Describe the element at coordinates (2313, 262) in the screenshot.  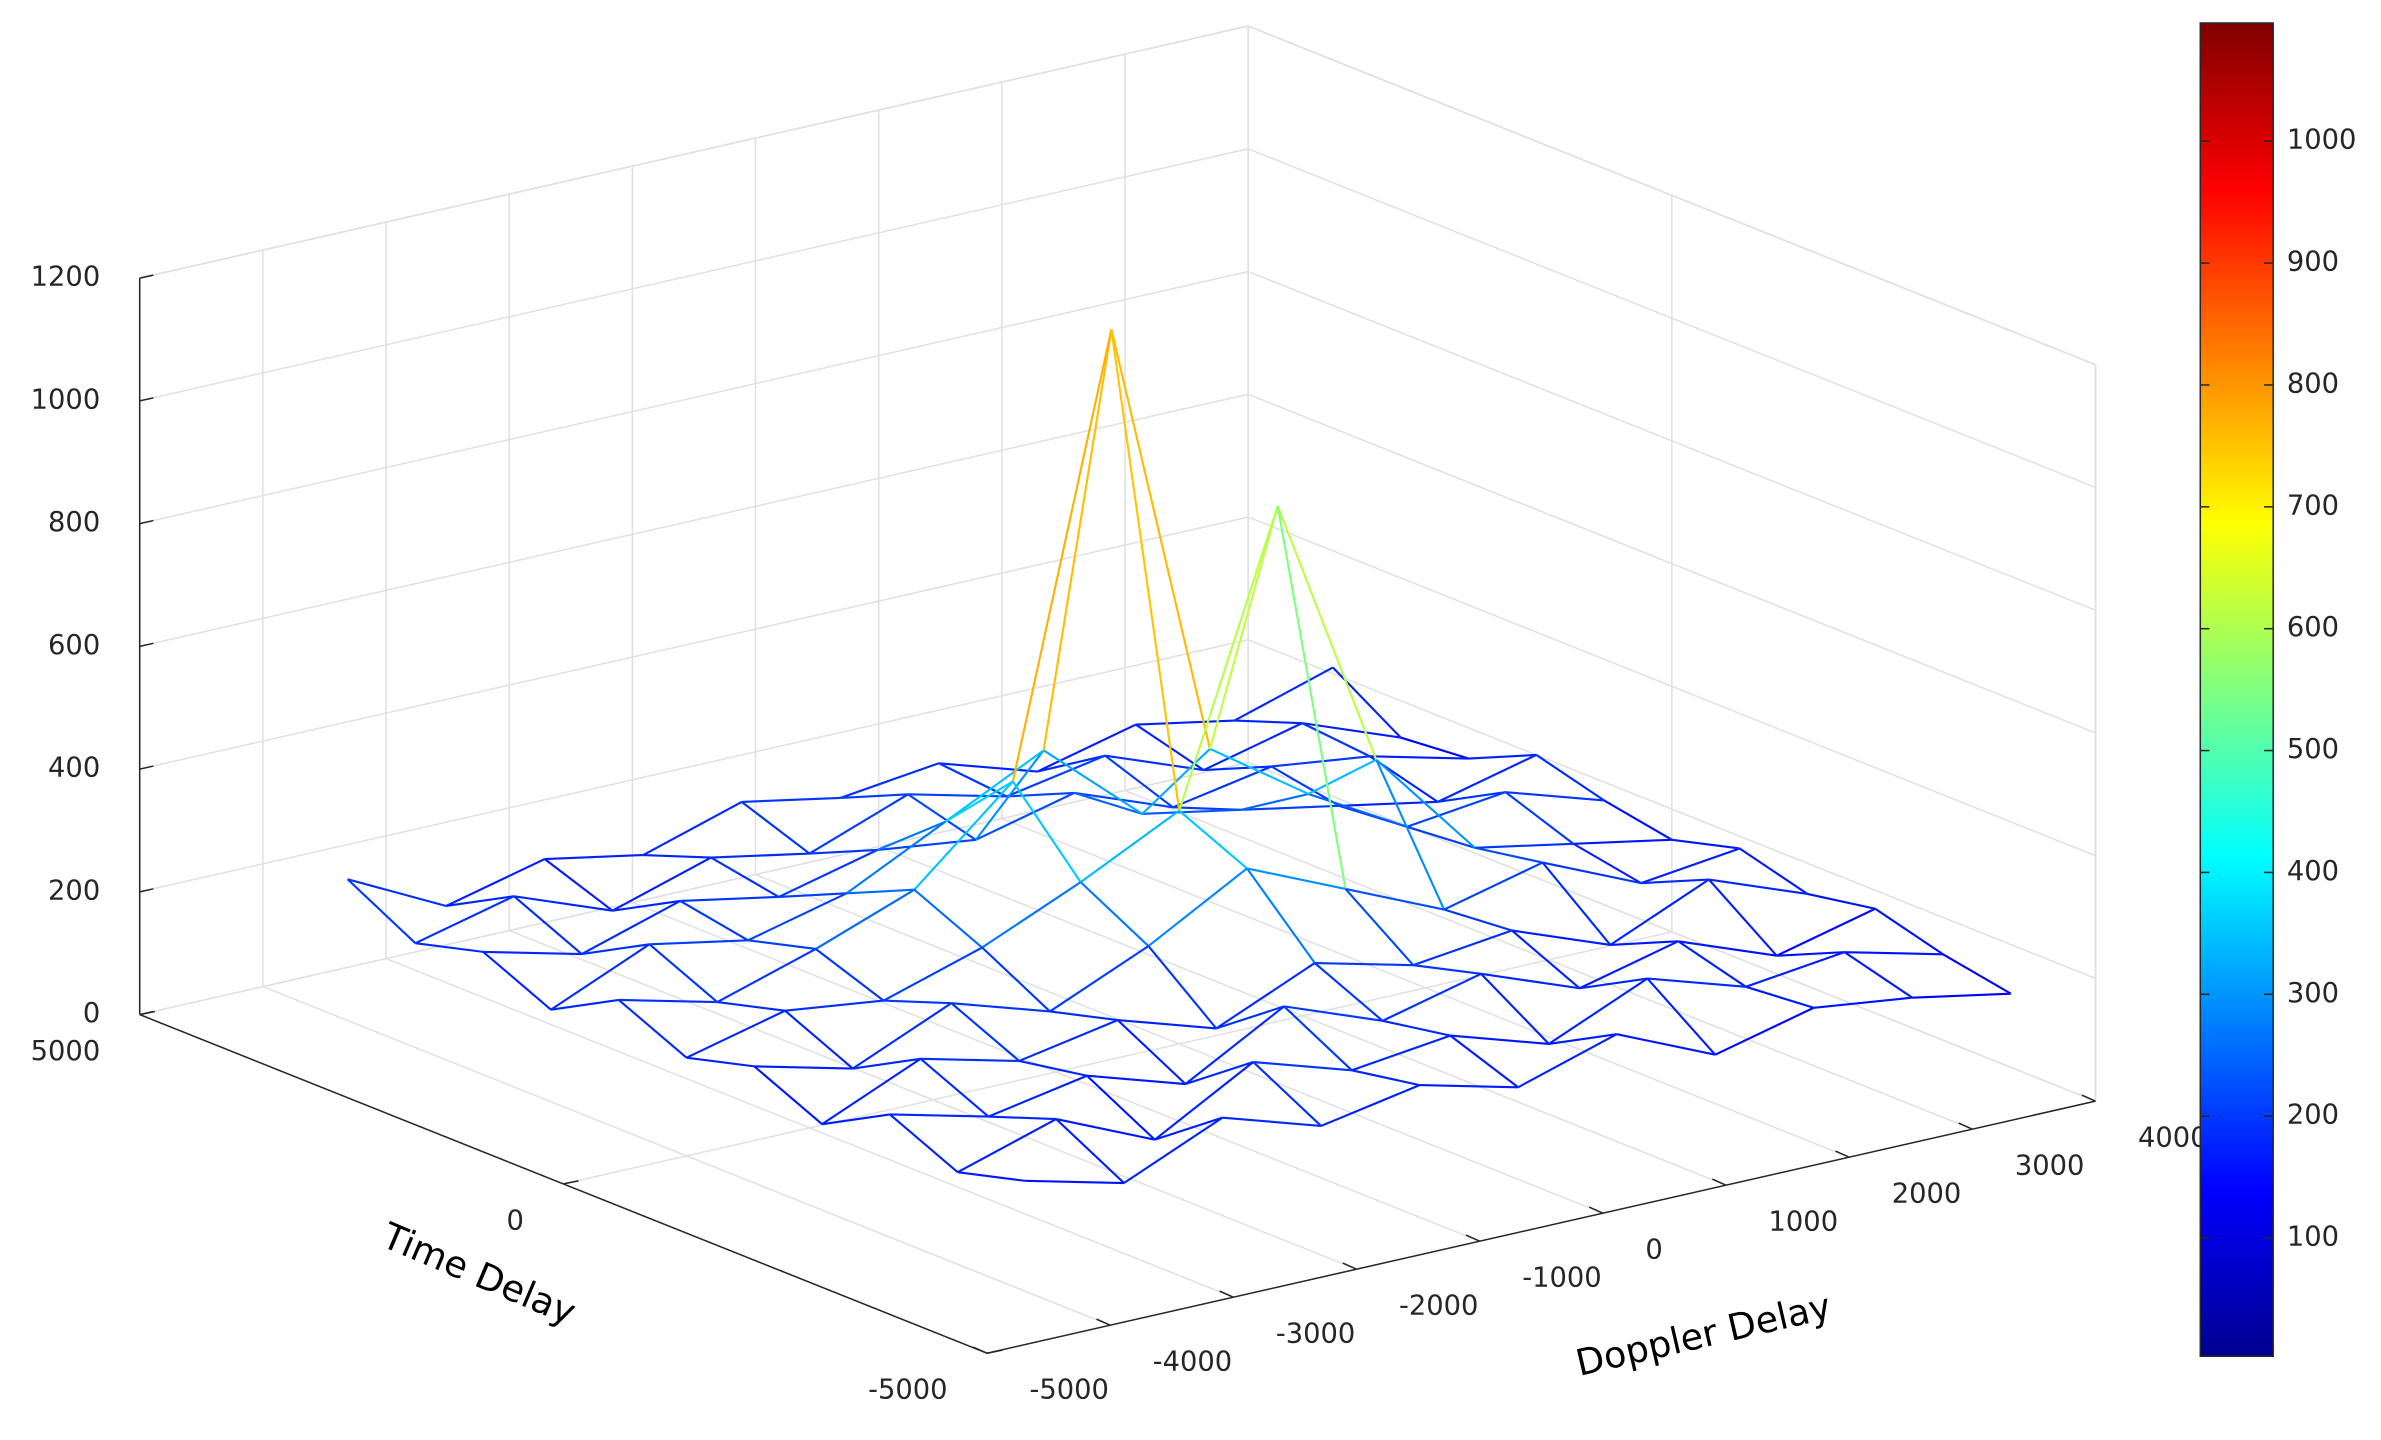
I see `colorbar-tick-label: 900` at that location.